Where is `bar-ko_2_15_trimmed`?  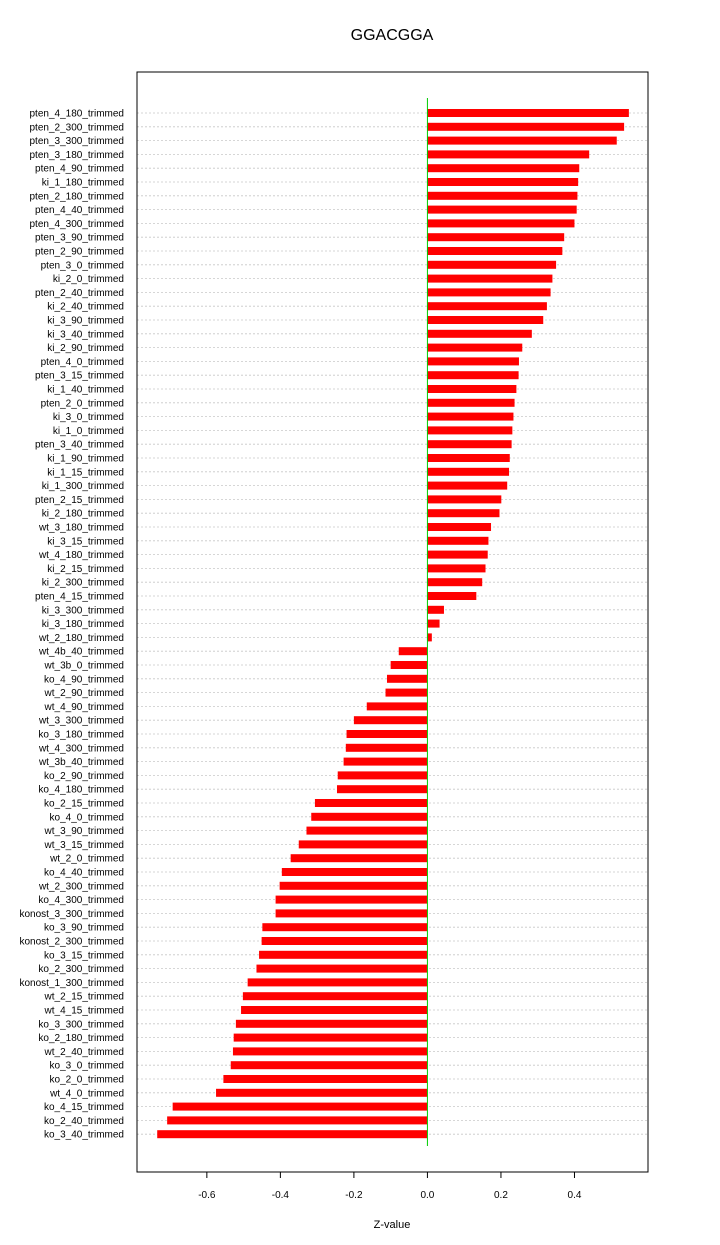
bar-ko_2_15_trimmed is located at coordinates (371, 803).